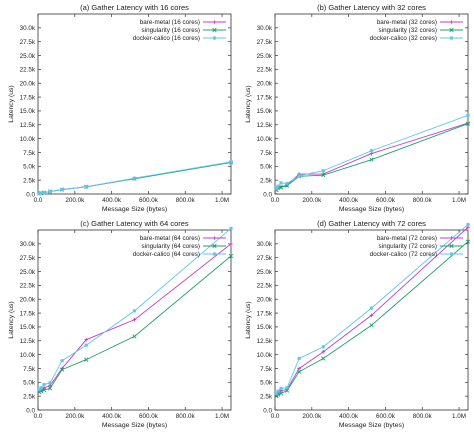 The width and height of the screenshot is (474, 434). Describe the element at coordinates (403, 254) in the screenshot. I see `legend-label: docker-calico (72 cores)` at that location.